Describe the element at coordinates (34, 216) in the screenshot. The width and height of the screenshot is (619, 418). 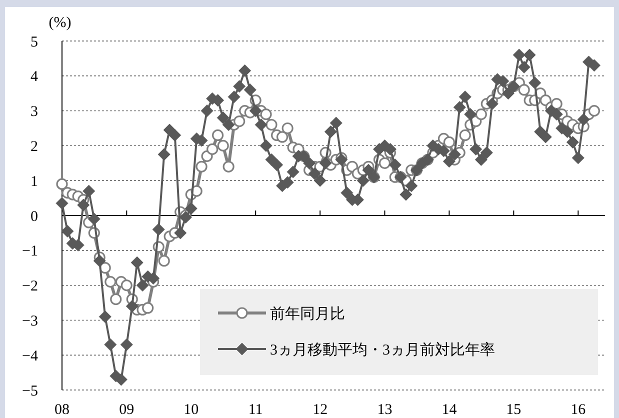
I see `y-tick-label: 0` at that location.